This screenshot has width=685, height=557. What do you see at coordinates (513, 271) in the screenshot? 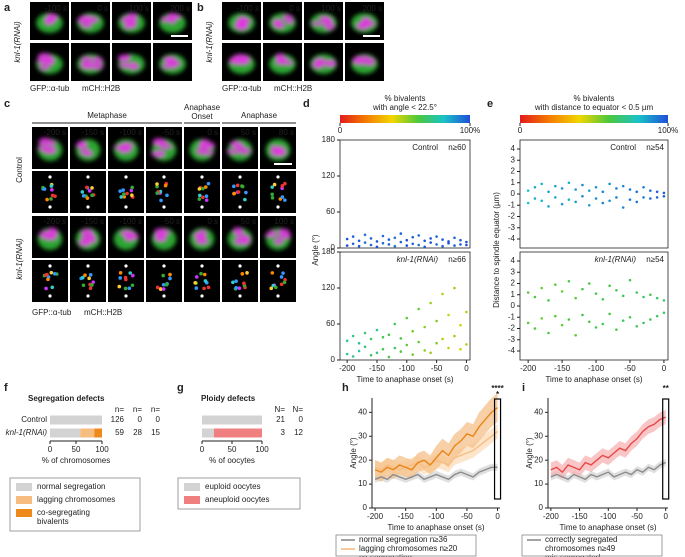
I see `y-tick-label: 3` at bounding box center [513, 271].